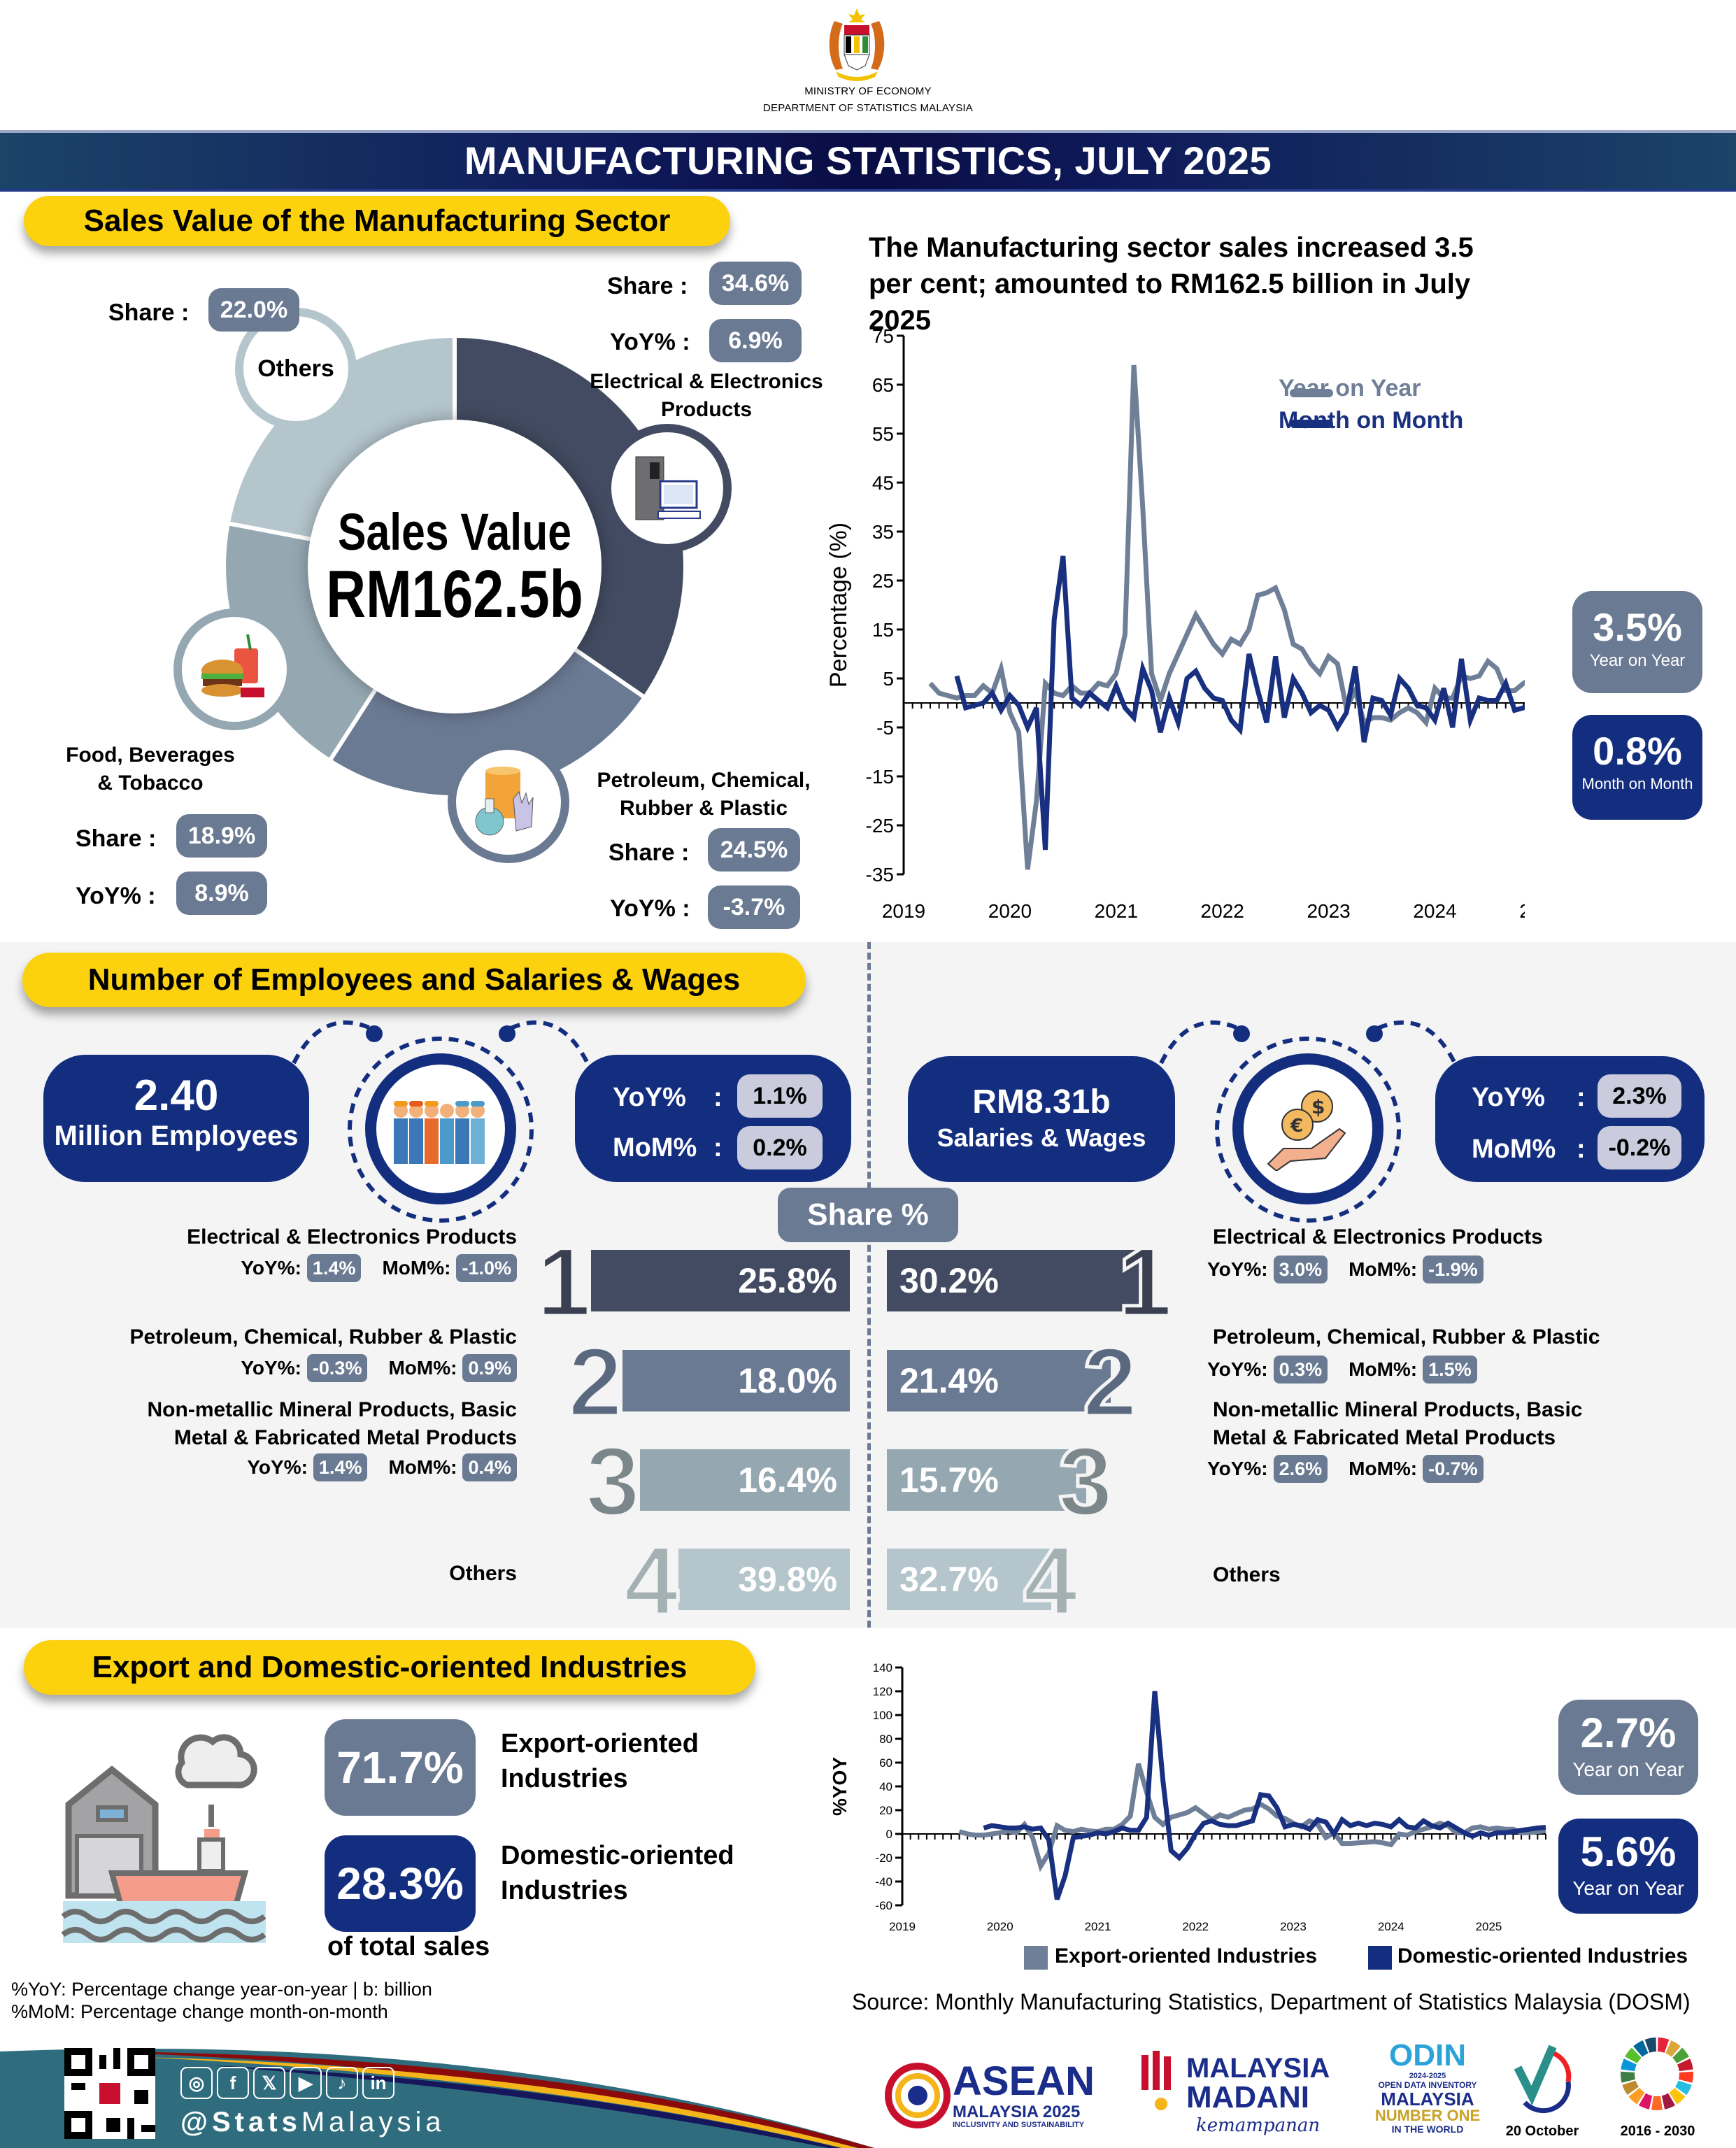  What do you see at coordinates (564, 1282) in the screenshot?
I see `employee-rank-number: 1` at bounding box center [564, 1282].